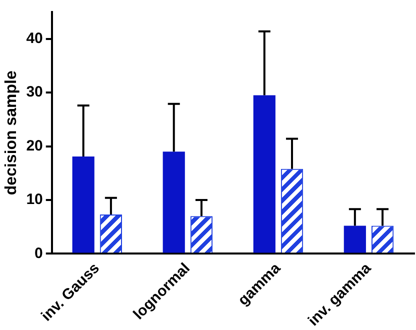 Image resolution: width=416 pixels, height=330 pixels. Describe the element at coordinates (34, 145) in the screenshot. I see `y-tick-label: 20` at that location.